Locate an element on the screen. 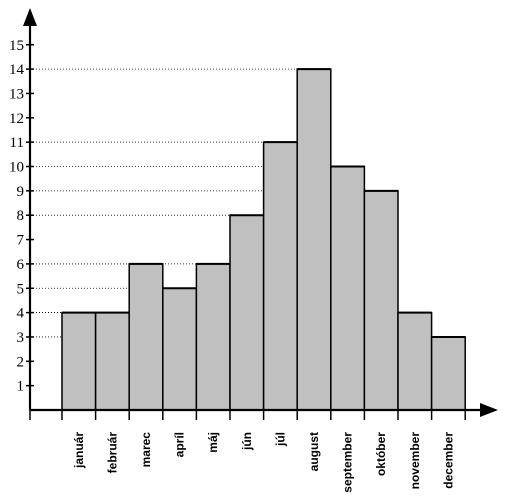 The height and width of the screenshot is (503, 506). y-tick-label: 15 is located at coordinates (16, 46).